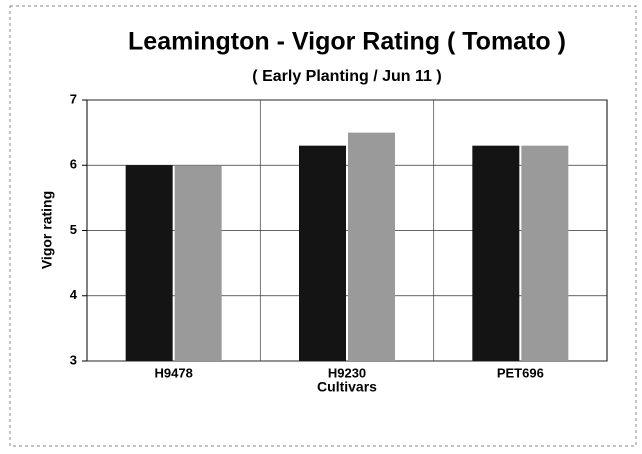  What do you see at coordinates (347, 42) in the screenshot?
I see `chart-title: Leamington - Vigor Rating ( Tomato )` at bounding box center [347, 42].